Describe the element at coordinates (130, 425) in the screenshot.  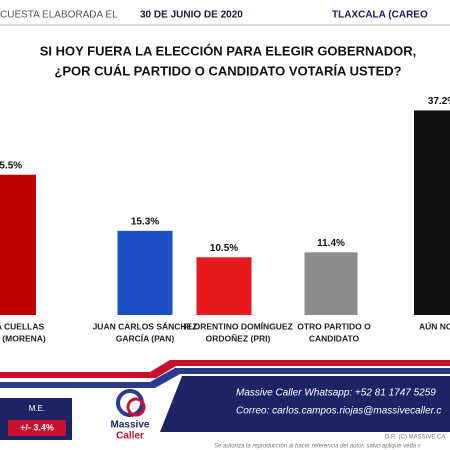
I see `brand: Massive` at that location.